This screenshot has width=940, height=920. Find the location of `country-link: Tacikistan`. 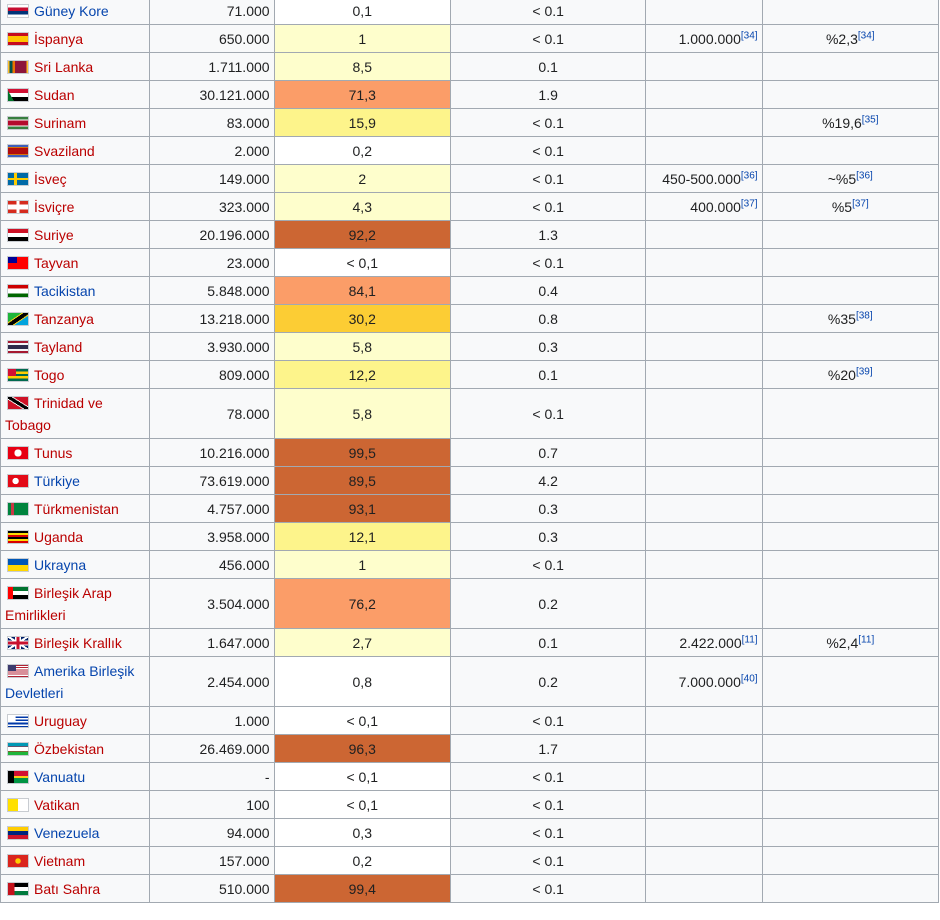

country-link: Tacikistan is located at coordinates (65, 290).